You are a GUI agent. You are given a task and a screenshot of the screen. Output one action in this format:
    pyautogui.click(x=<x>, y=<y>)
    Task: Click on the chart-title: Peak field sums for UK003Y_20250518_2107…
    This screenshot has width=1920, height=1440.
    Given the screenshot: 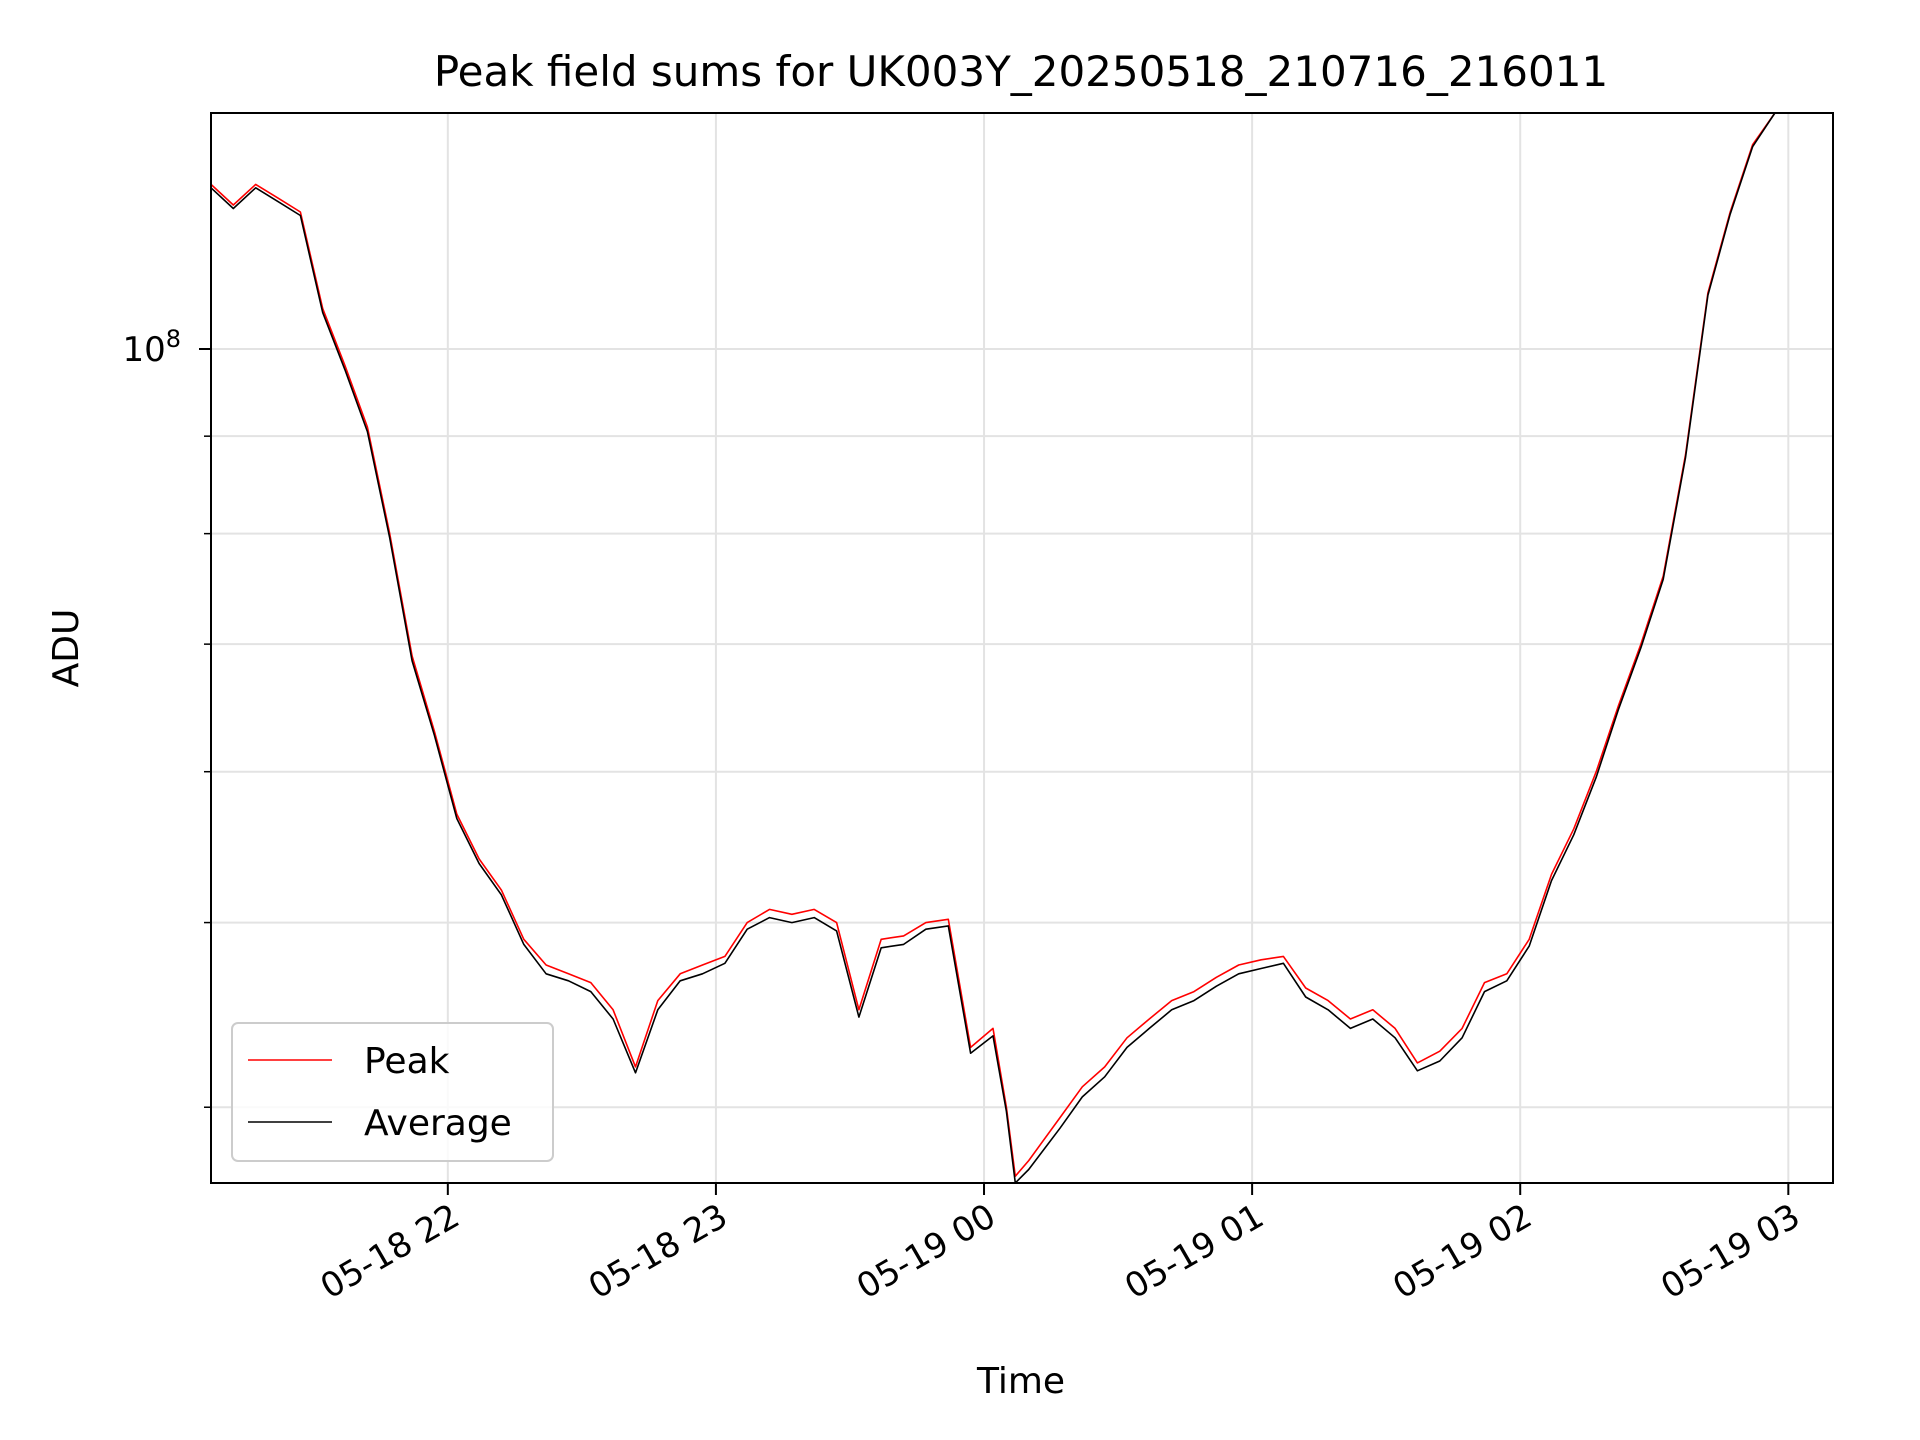 What is the action you would take?
    pyautogui.click(x=1021, y=71)
    